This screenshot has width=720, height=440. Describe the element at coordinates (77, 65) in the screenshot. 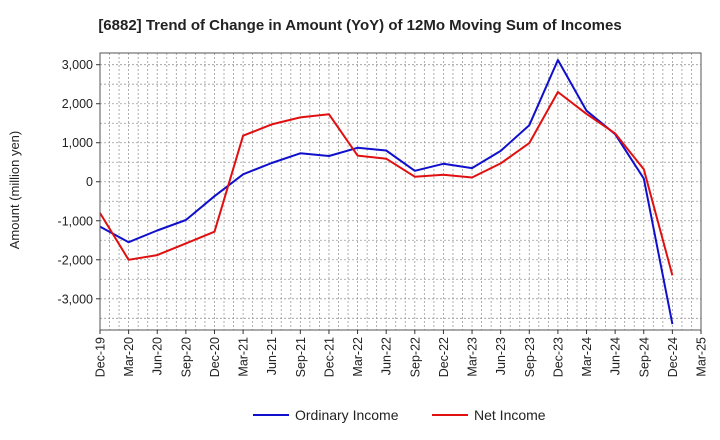

I see `y-tick-label: 3,000` at that location.